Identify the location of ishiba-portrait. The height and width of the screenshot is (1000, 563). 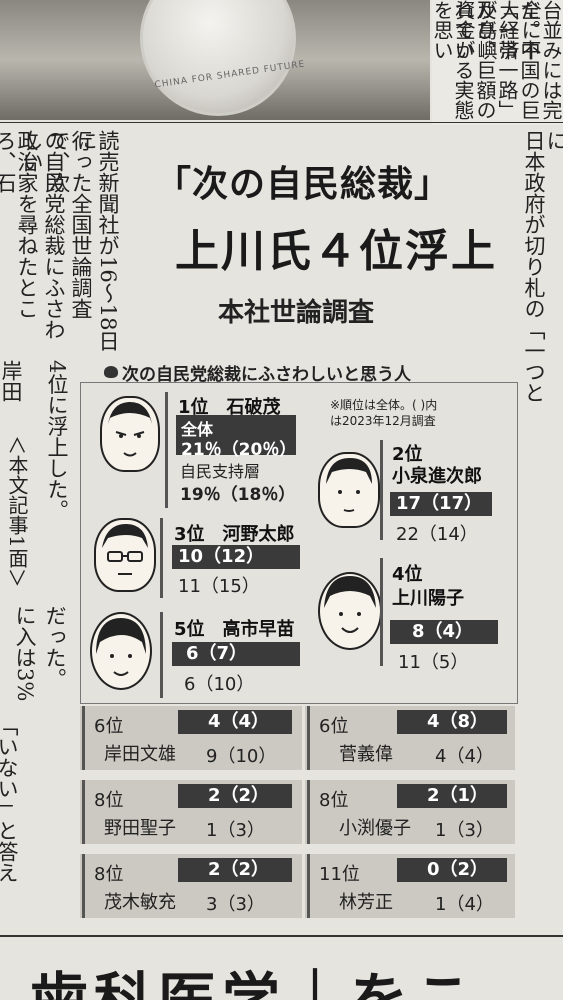
(130, 434).